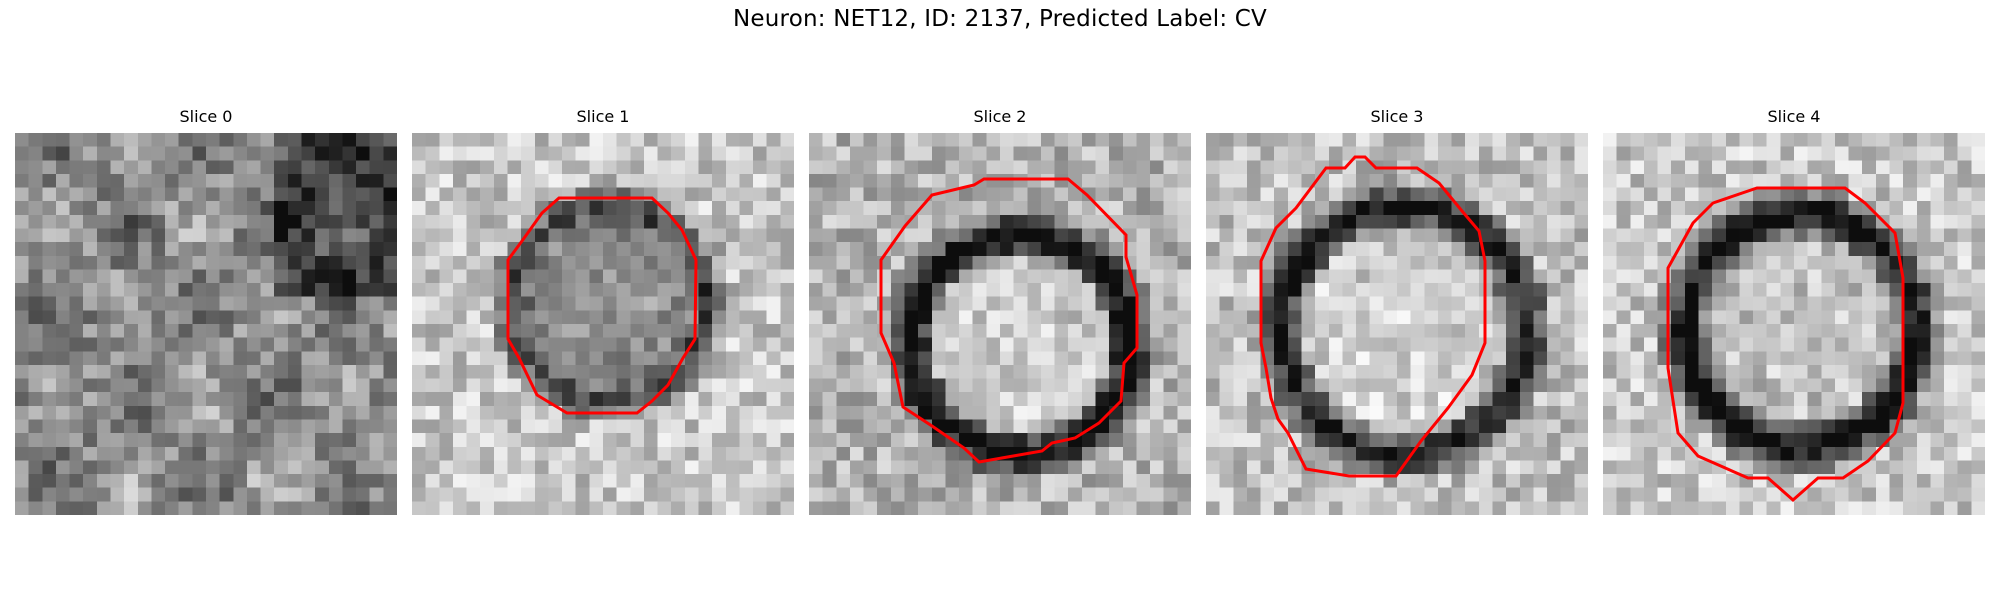 The width and height of the screenshot is (2000, 600). I want to click on slice-title: Slice 4, so click(1794, 116).